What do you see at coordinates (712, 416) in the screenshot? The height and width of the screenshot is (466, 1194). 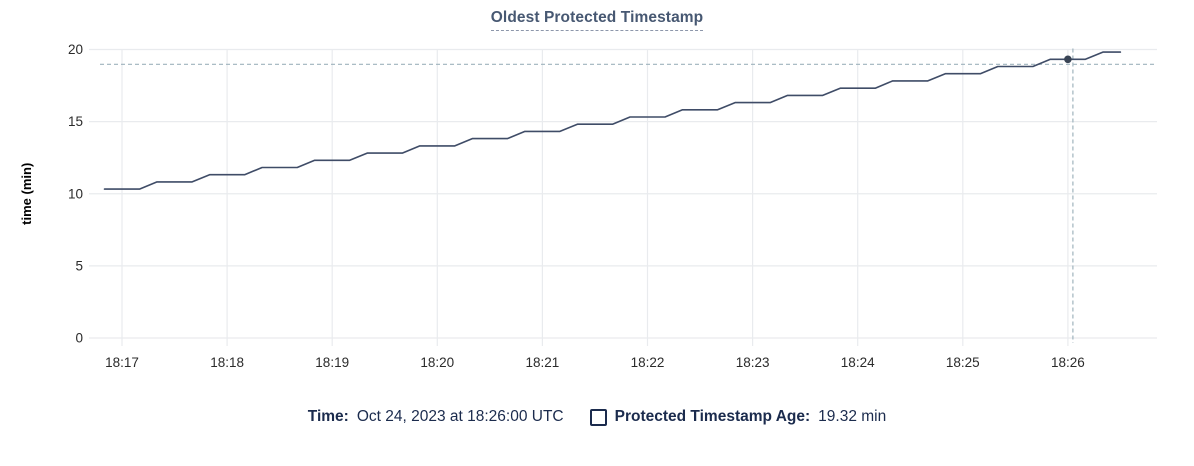 I see `series-name: Protected Timestamp Age:` at bounding box center [712, 416].